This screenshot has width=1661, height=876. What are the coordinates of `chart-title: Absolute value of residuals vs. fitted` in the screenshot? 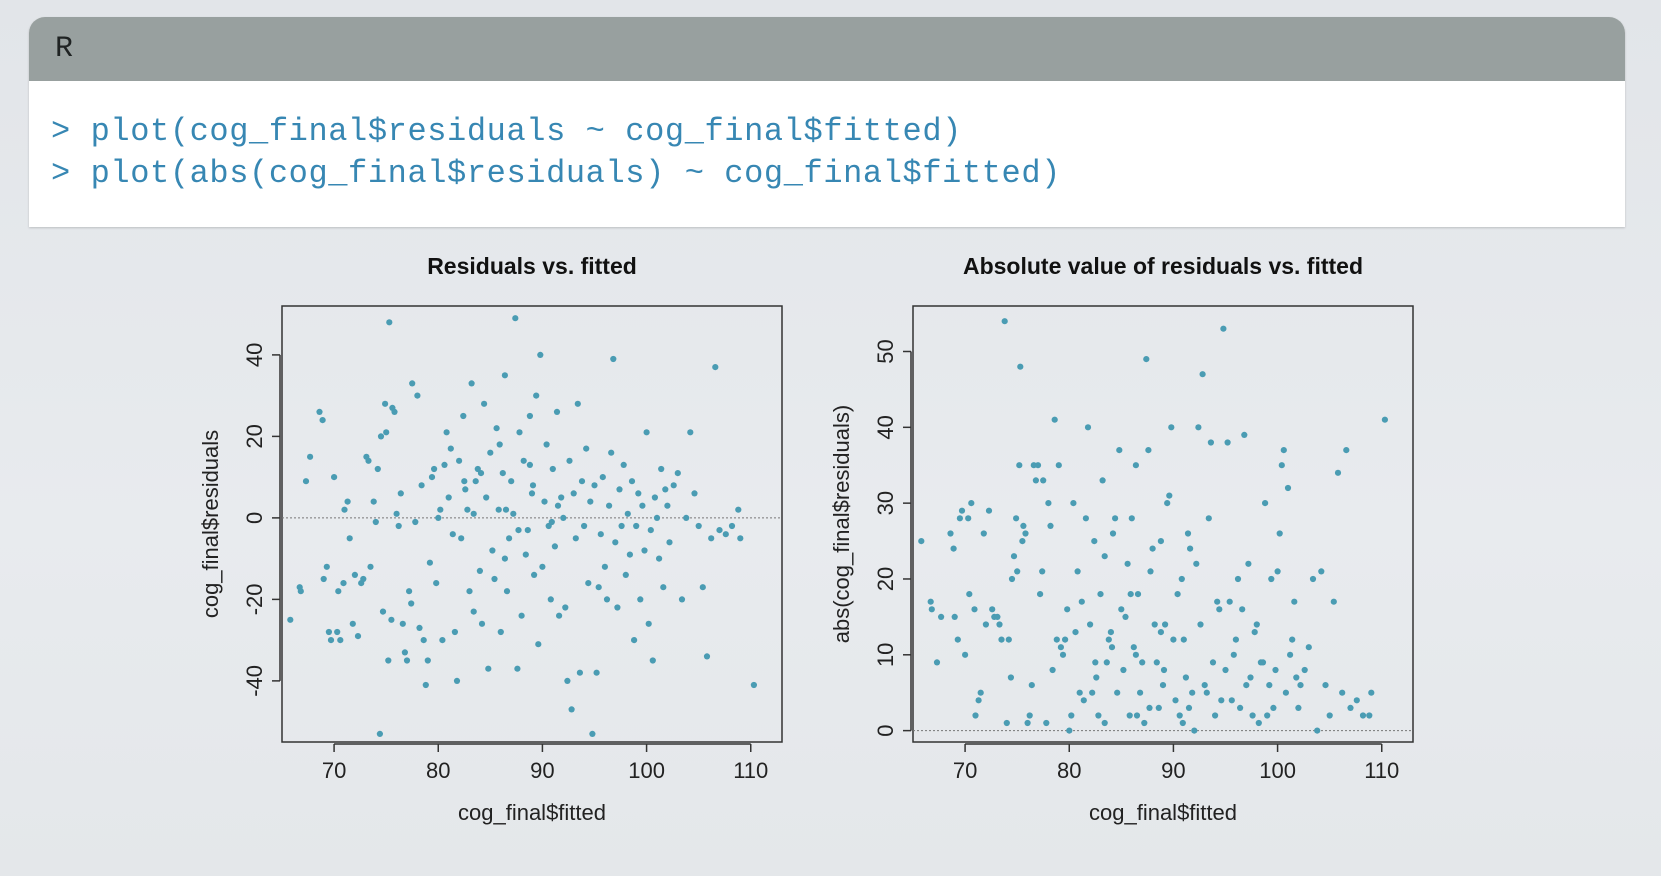 It's located at (1163, 266).